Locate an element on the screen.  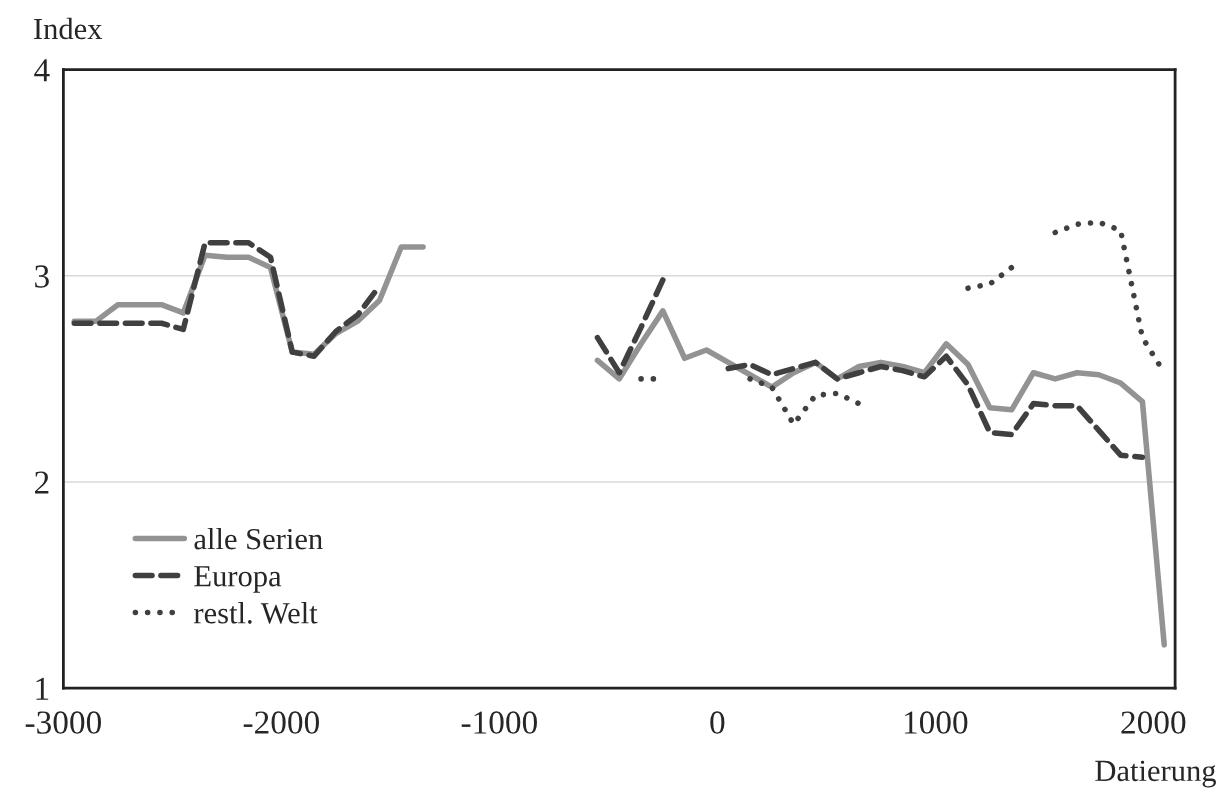
x-tick-label: -1000 is located at coordinates (499, 722).